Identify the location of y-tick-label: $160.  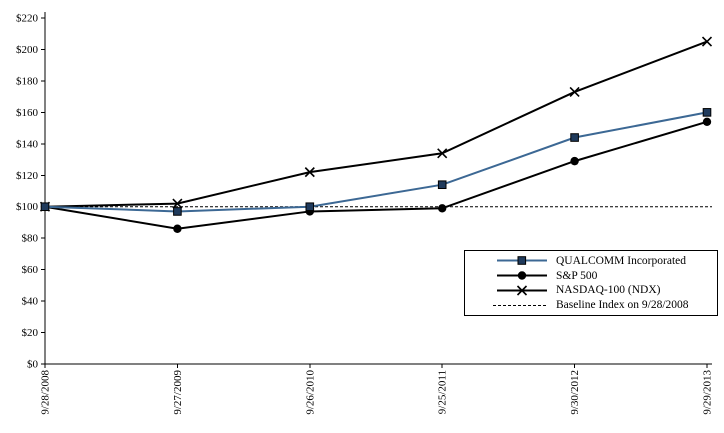
(27, 113).